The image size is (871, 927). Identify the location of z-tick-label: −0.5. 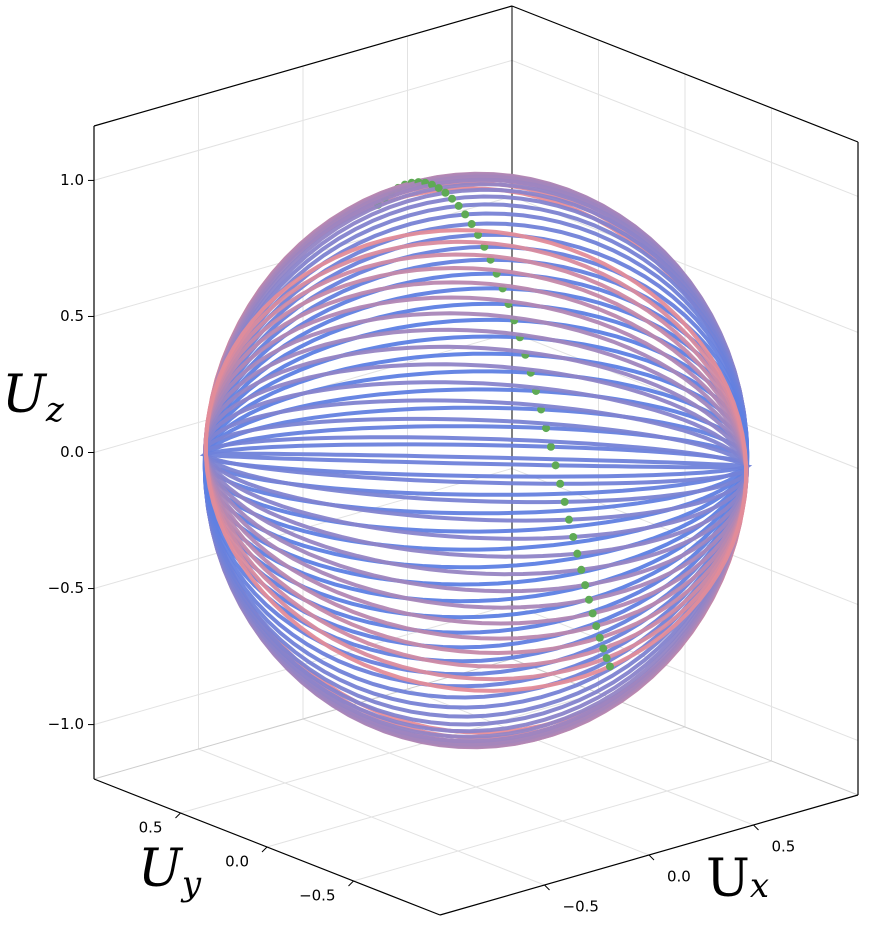
(66, 588).